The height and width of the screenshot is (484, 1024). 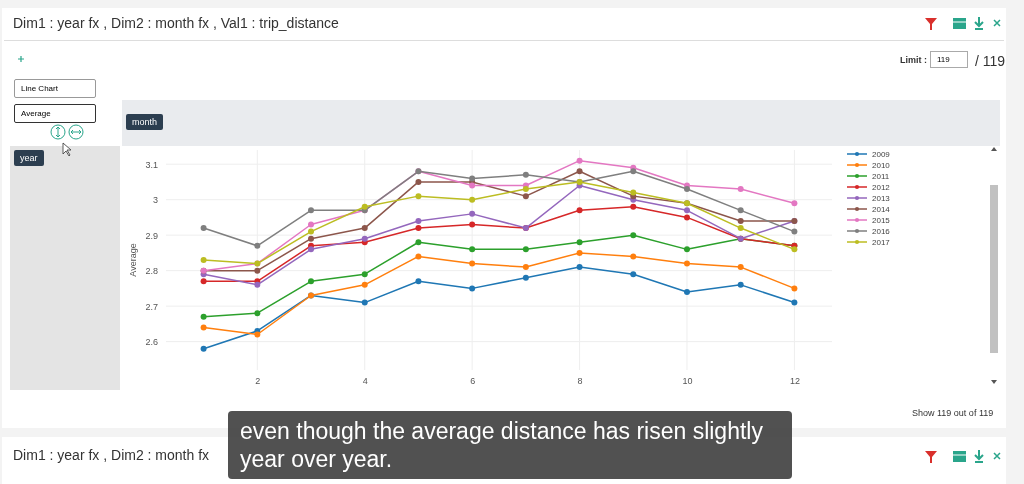 What do you see at coordinates (111, 455) in the screenshot?
I see `text: Dim1 : year fx , Dim2 : month fx` at bounding box center [111, 455].